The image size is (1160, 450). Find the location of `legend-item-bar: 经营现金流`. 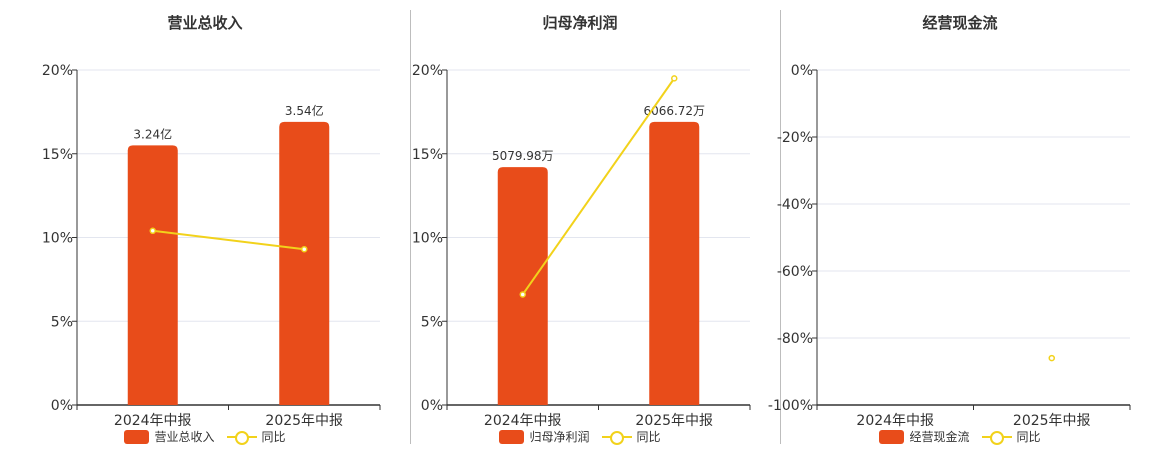

legend-item-bar: 经营现金流 is located at coordinates (924, 436).